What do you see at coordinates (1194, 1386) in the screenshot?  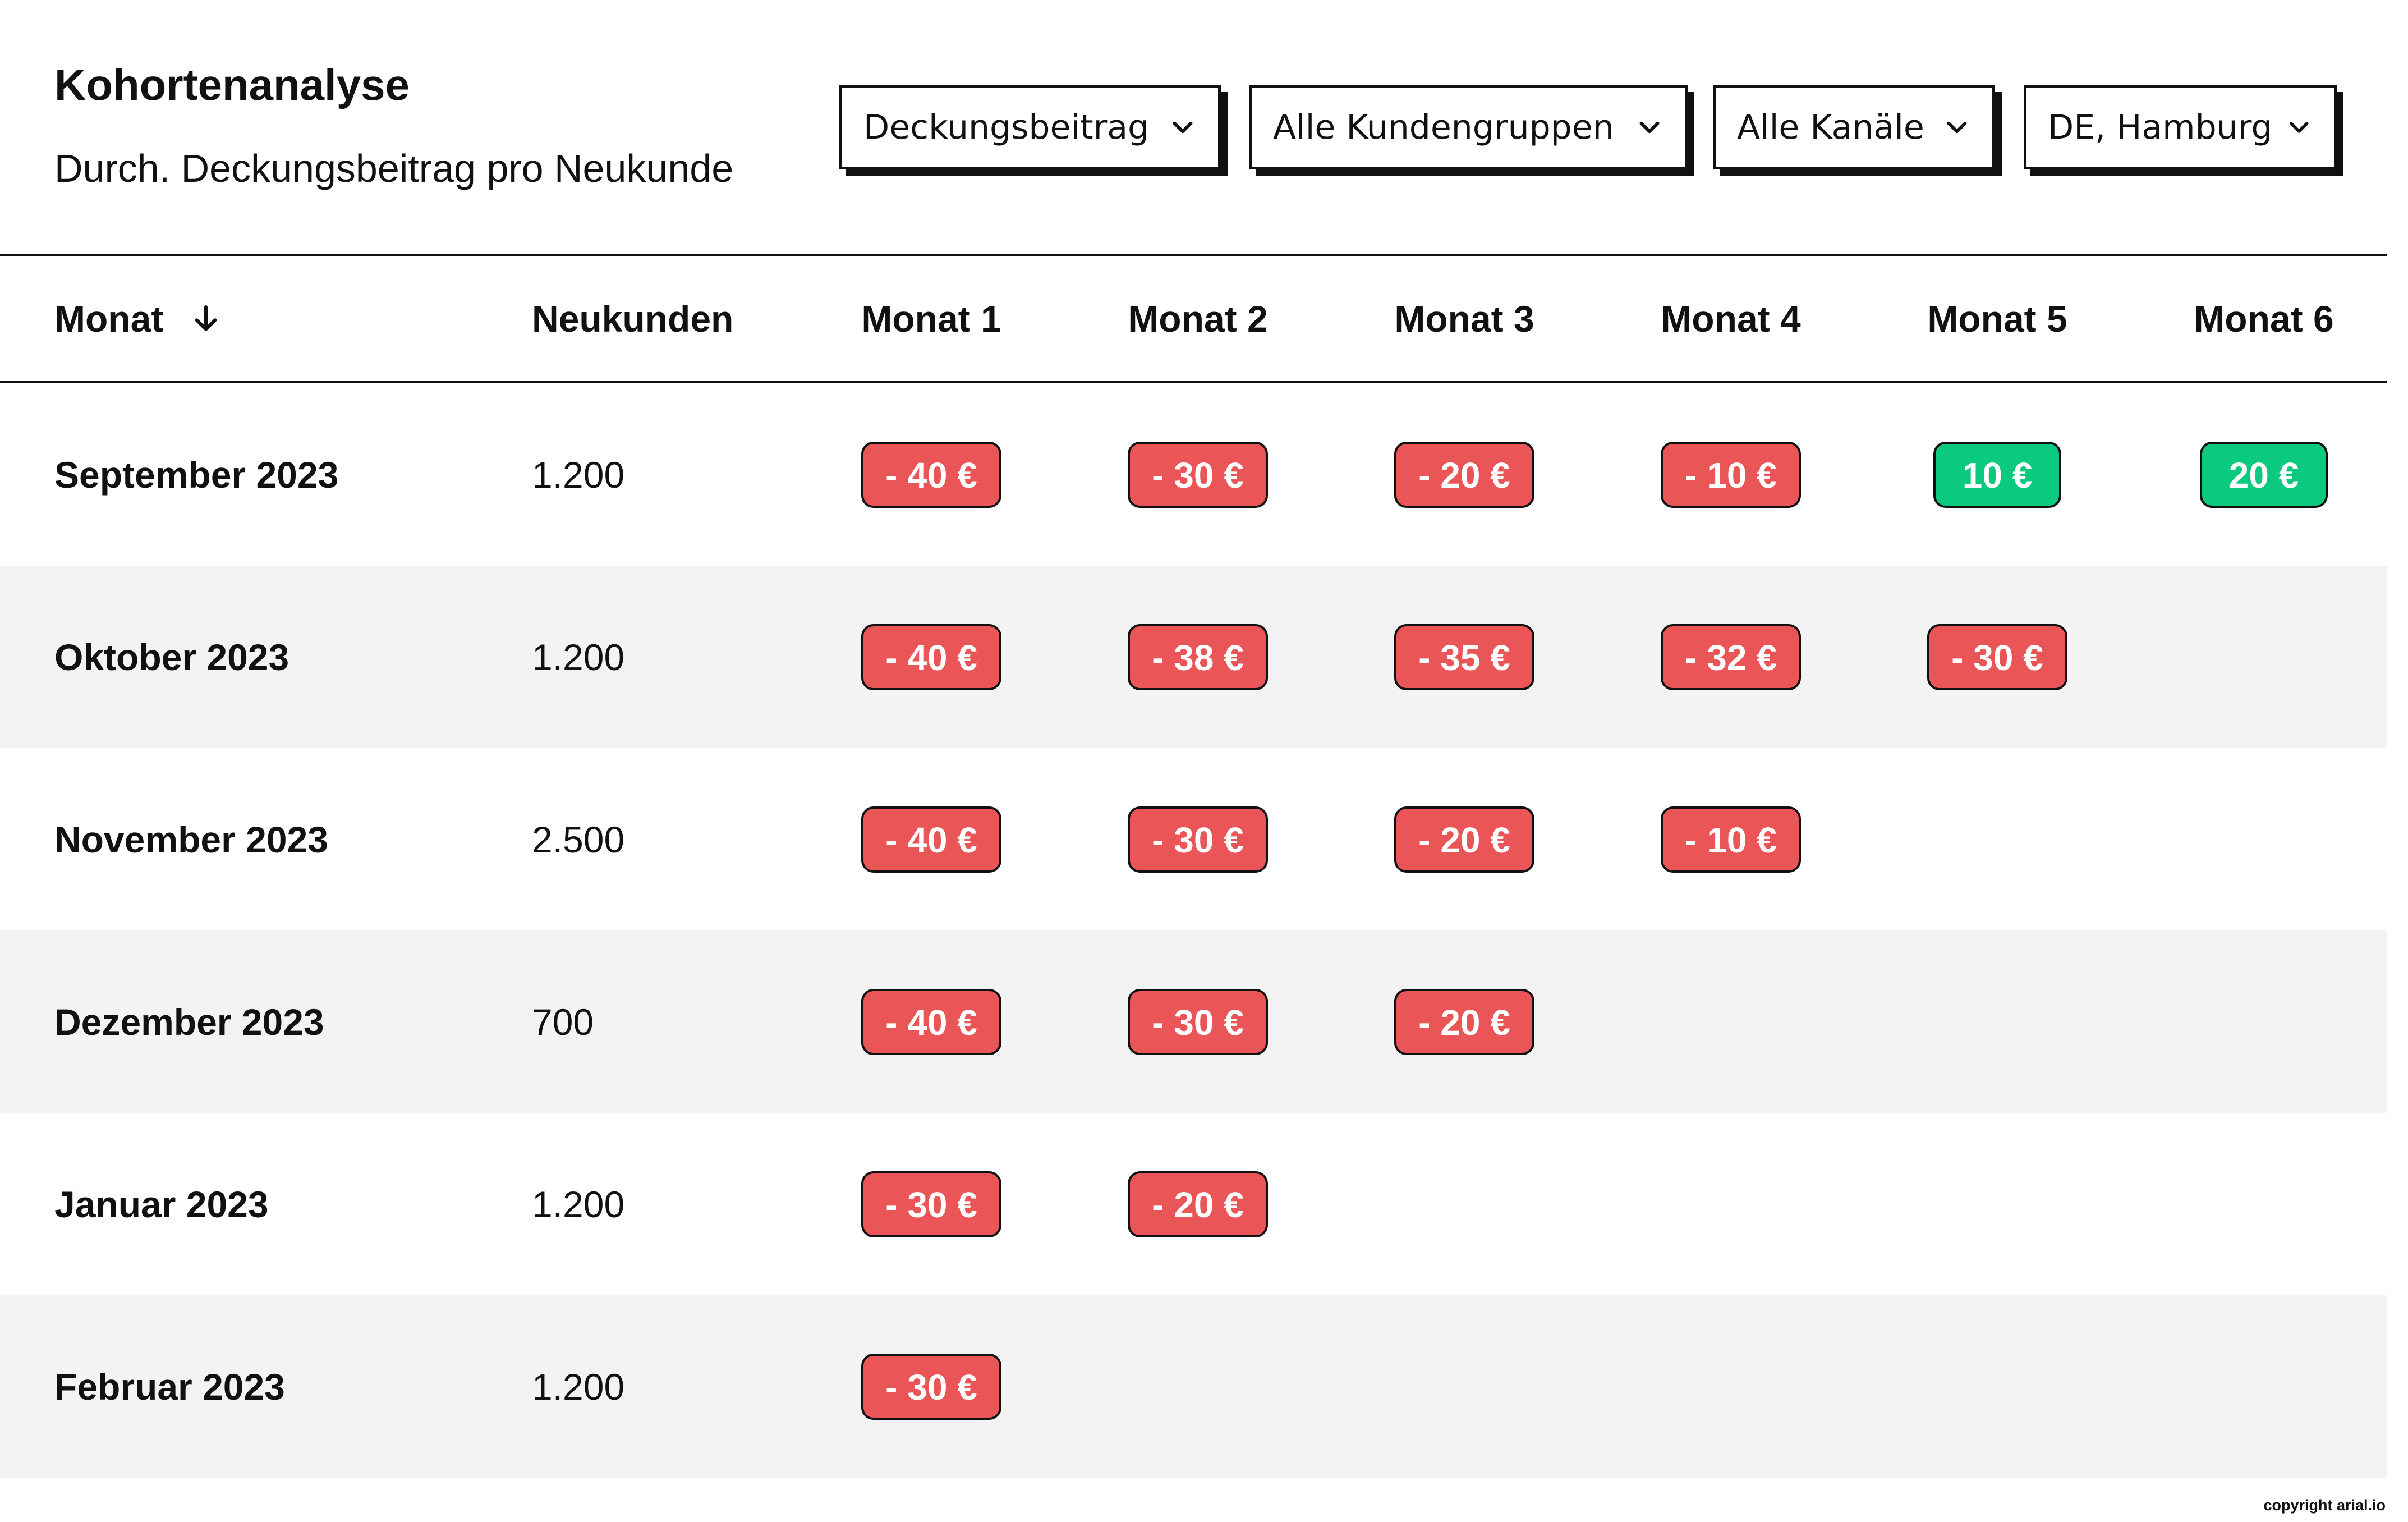 I see `table-row: Februar 2023 1.200 - 30 €` at bounding box center [1194, 1386].